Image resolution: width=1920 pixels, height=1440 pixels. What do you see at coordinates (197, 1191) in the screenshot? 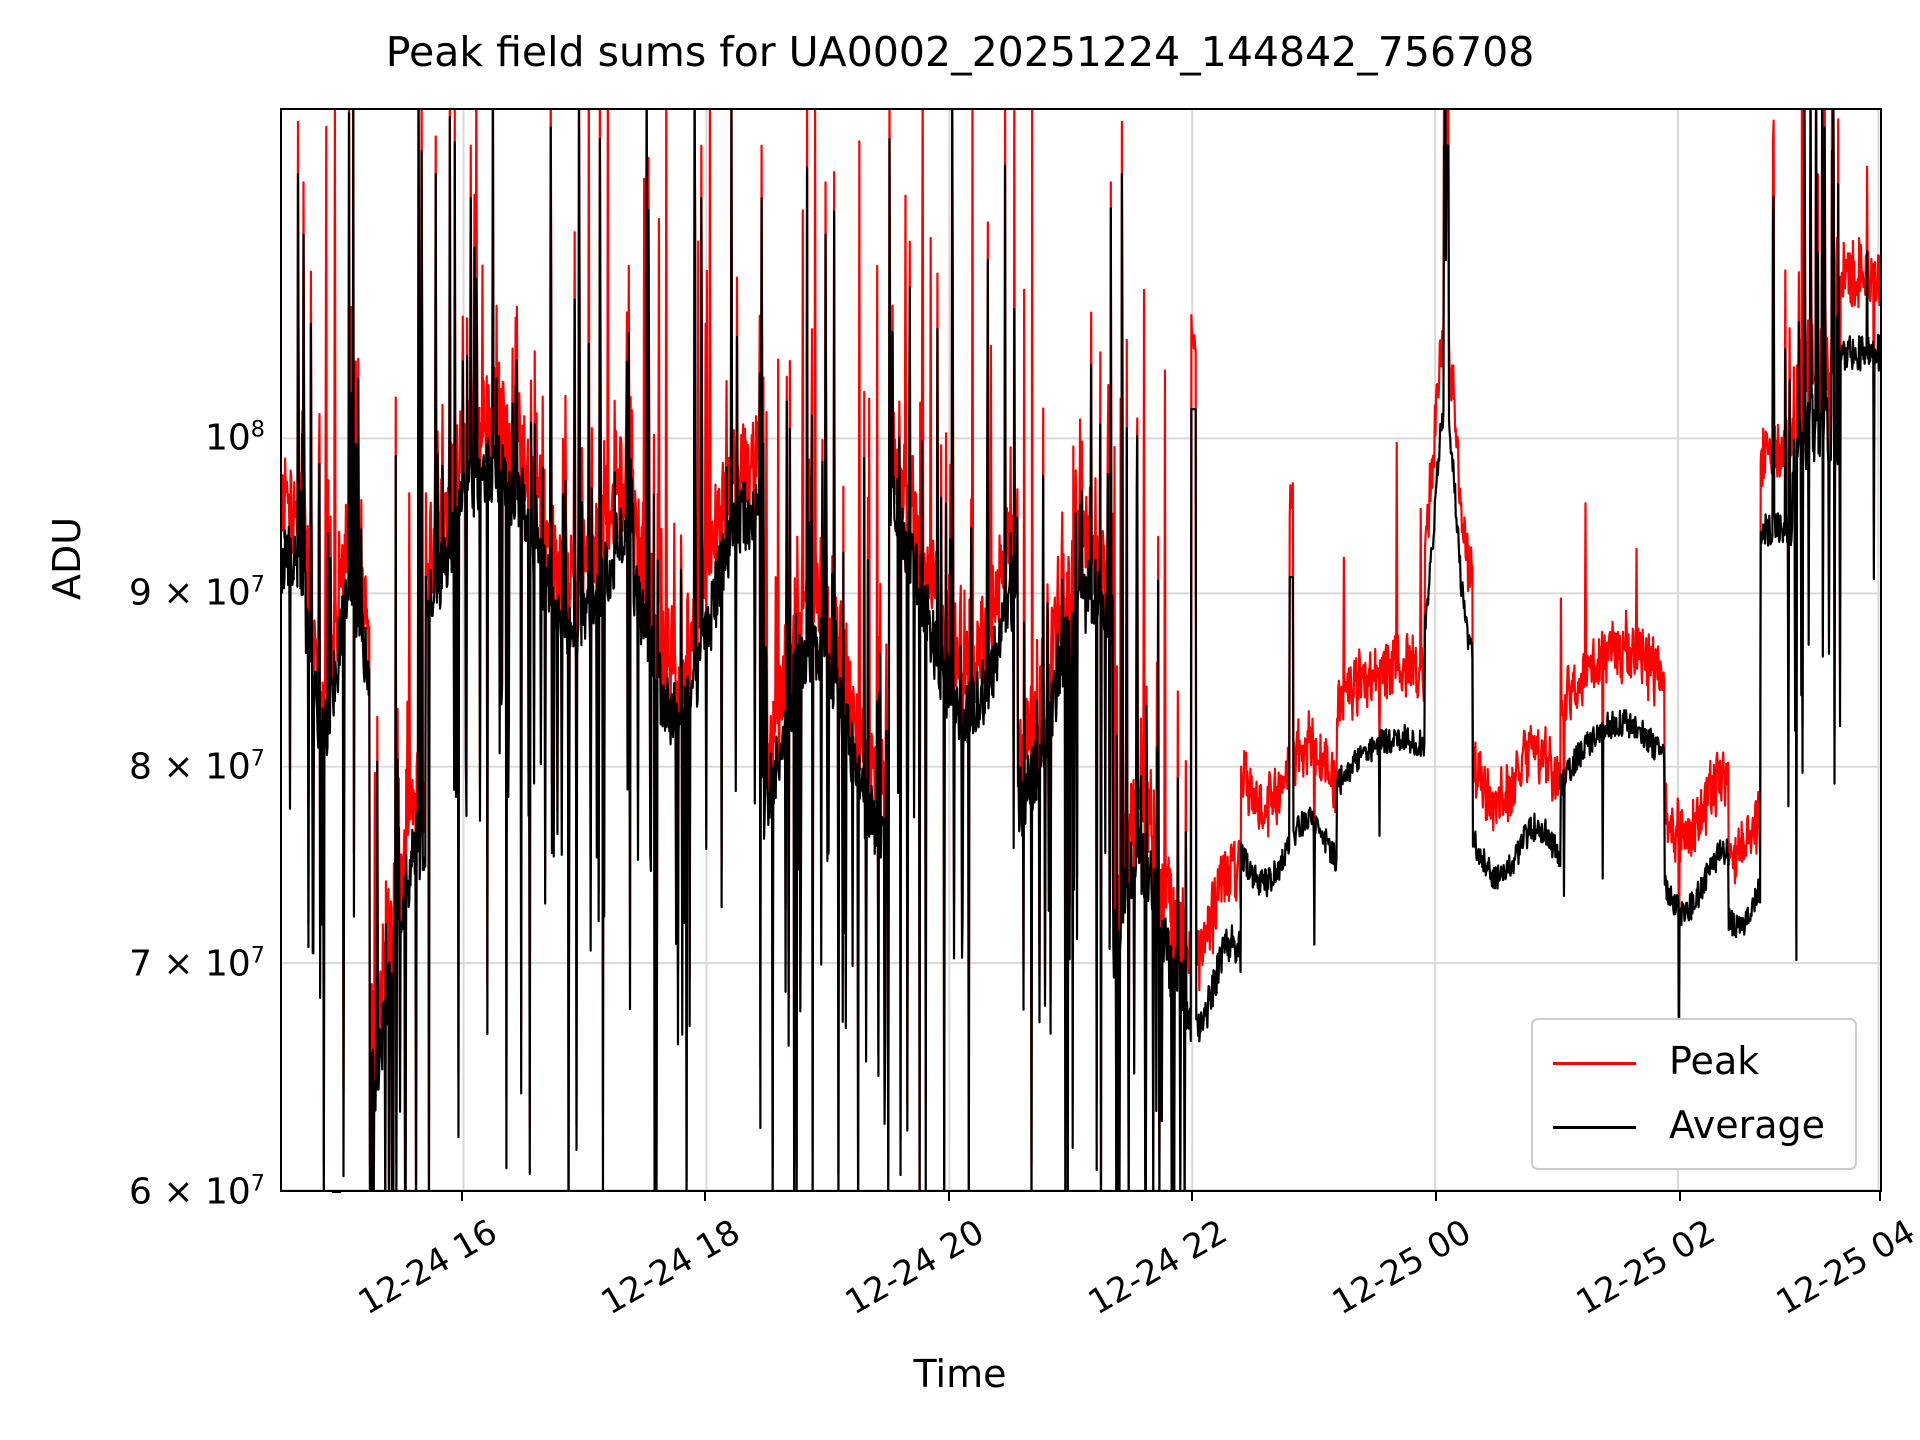
I see `y-tick-label: 6 × 107` at bounding box center [197, 1191].